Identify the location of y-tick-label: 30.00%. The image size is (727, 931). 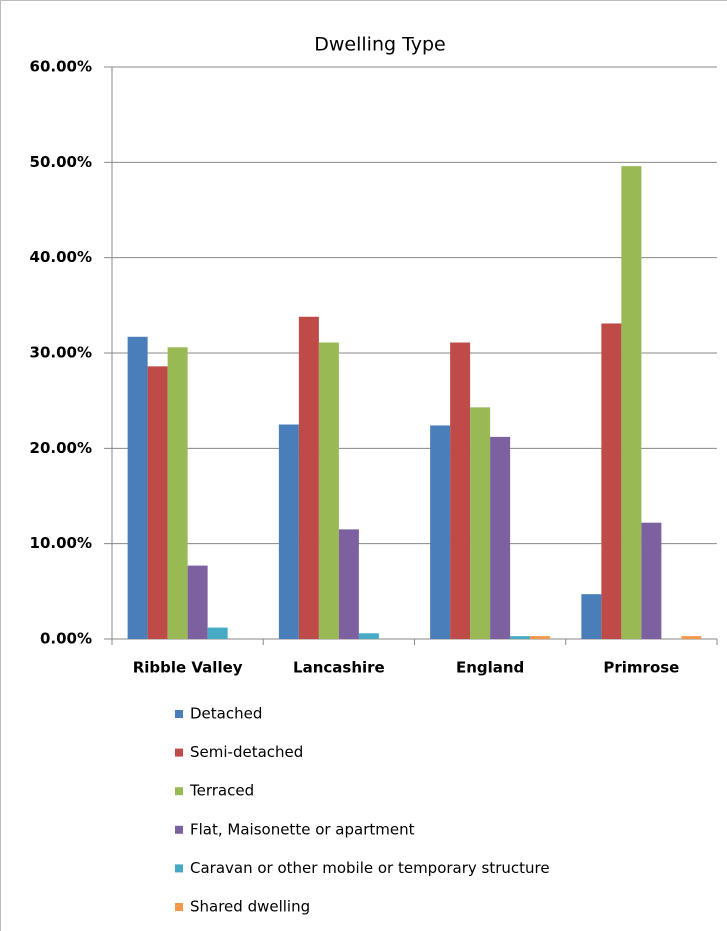
(61, 353).